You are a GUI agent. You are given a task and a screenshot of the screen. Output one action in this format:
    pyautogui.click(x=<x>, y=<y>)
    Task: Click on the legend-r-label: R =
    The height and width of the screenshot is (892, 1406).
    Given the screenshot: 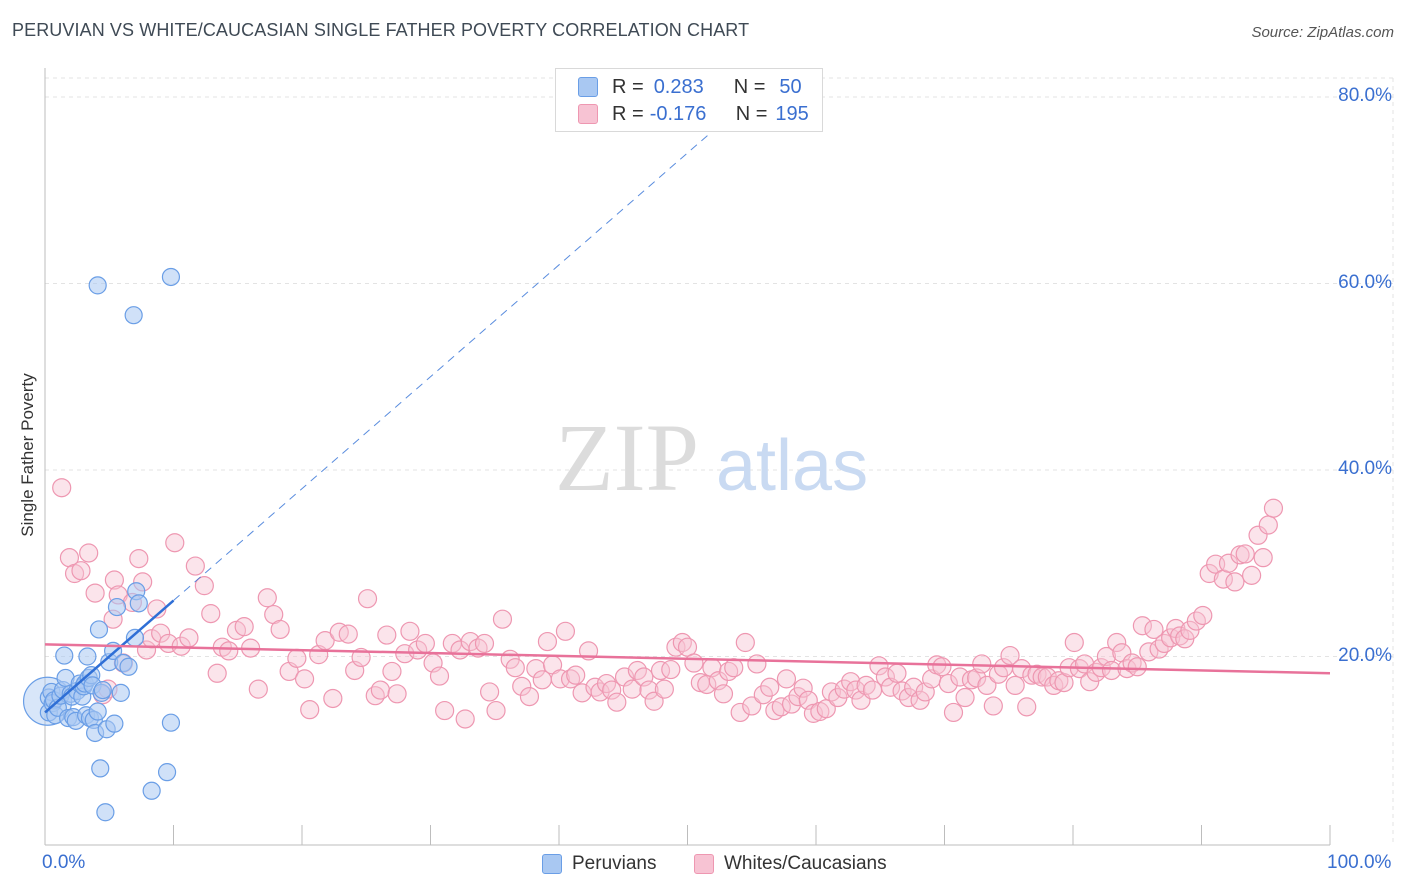 What is the action you would take?
    pyautogui.click(x=628, y=113)
    